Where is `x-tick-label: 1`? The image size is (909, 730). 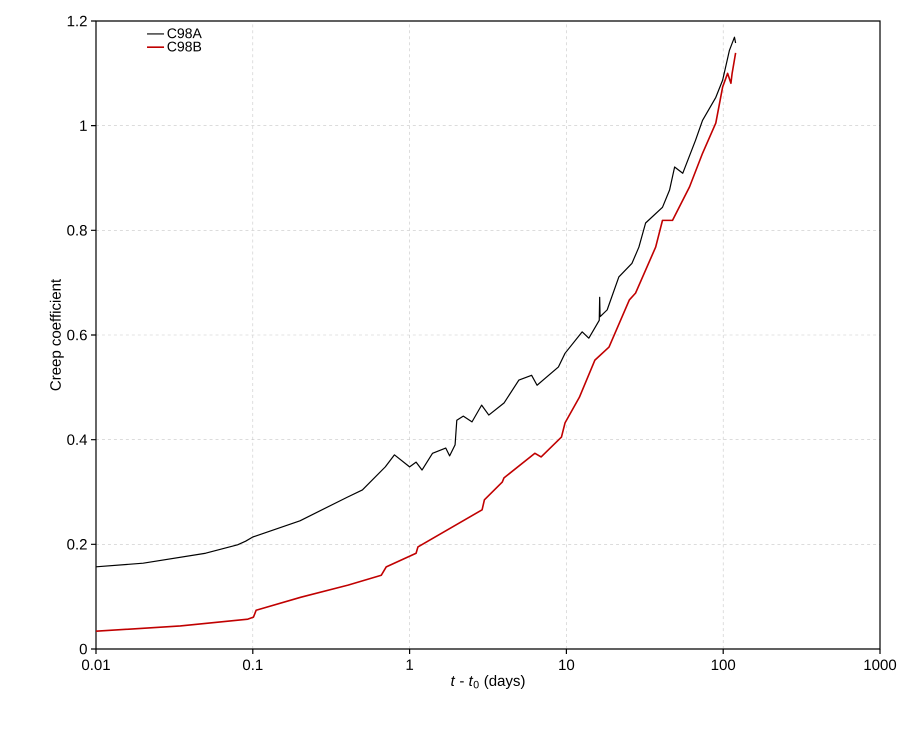
x-tick-label: 1 is located at coordinates (410, 665).